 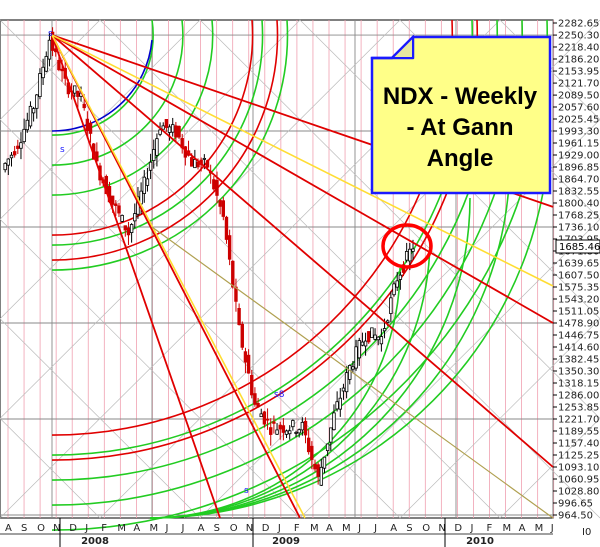 What do you see at coordinates (50, 34) in the screenshot?
I see `swing-annotation: s` at bounding box center [50, 34].